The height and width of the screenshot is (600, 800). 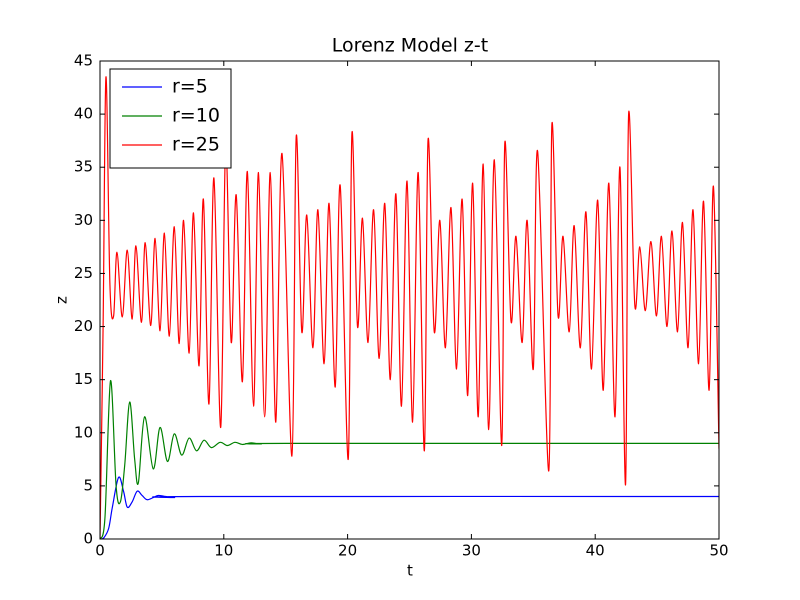 I want to click on x-tick-label: 50, so click(x=718, y=551).